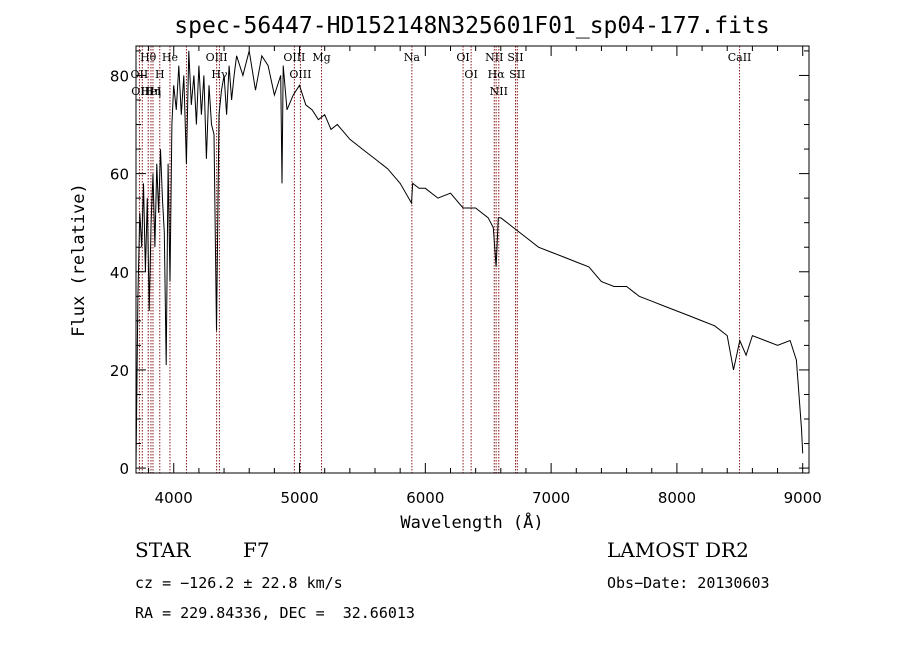  I want to click on y-tick-label-60: 60, so click(119, 175).